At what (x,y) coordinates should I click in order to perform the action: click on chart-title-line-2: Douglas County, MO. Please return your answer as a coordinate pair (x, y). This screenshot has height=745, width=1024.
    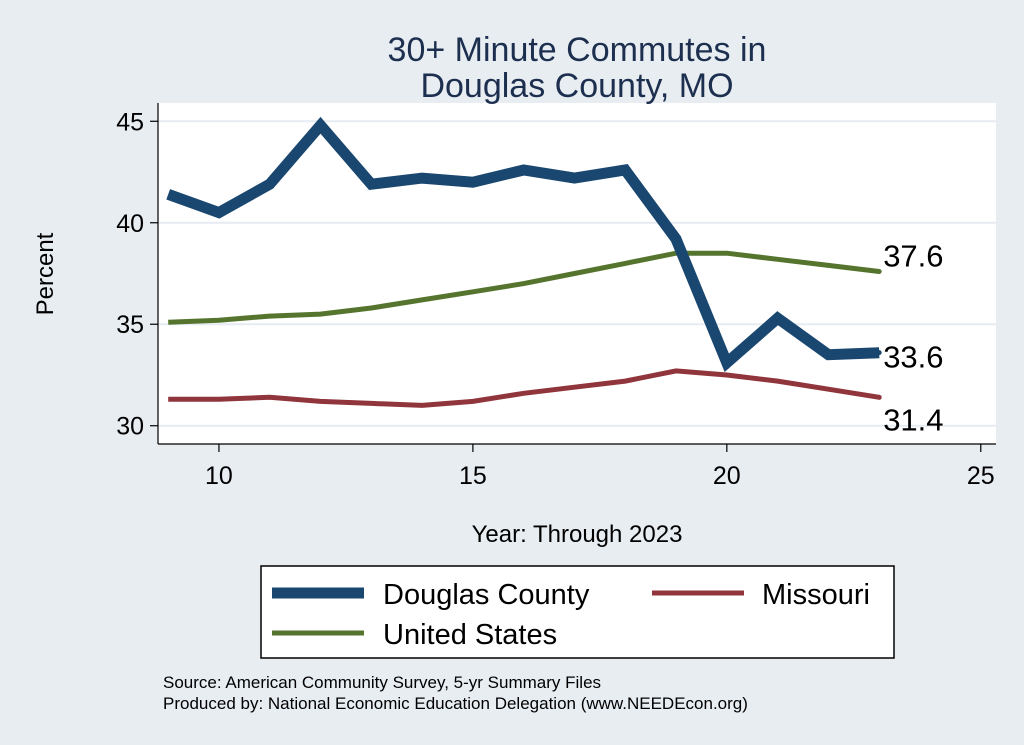
    Looking at the image, I should click on (576, 86).